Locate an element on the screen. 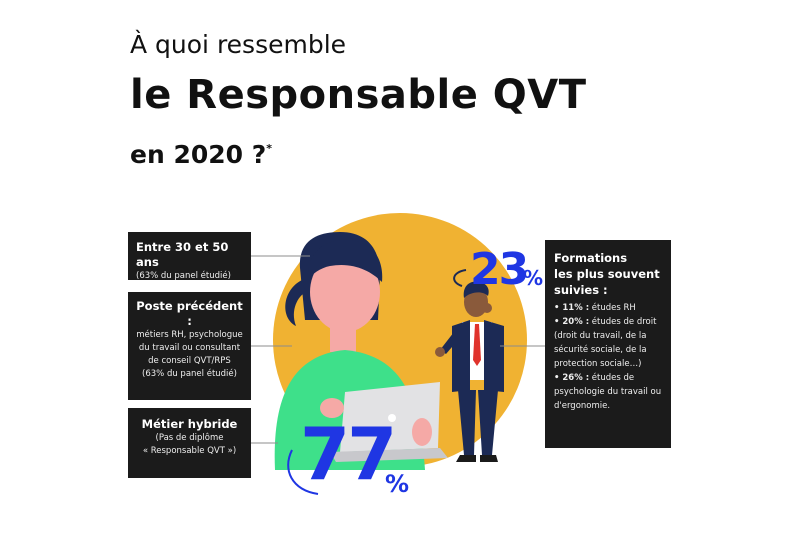 This screenshot has width=800, height=533. hybrid-heading: Métier hybride is located at coordinates (189, 424).